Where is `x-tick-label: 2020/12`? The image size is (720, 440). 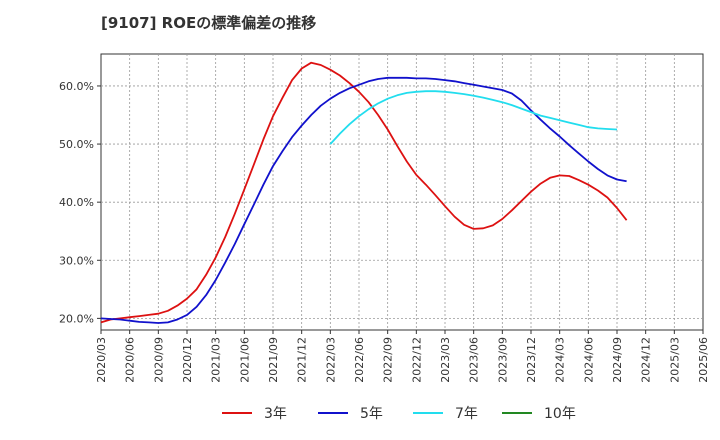
x-tick-label: 2020/12 is located at coordinates (187, 360).